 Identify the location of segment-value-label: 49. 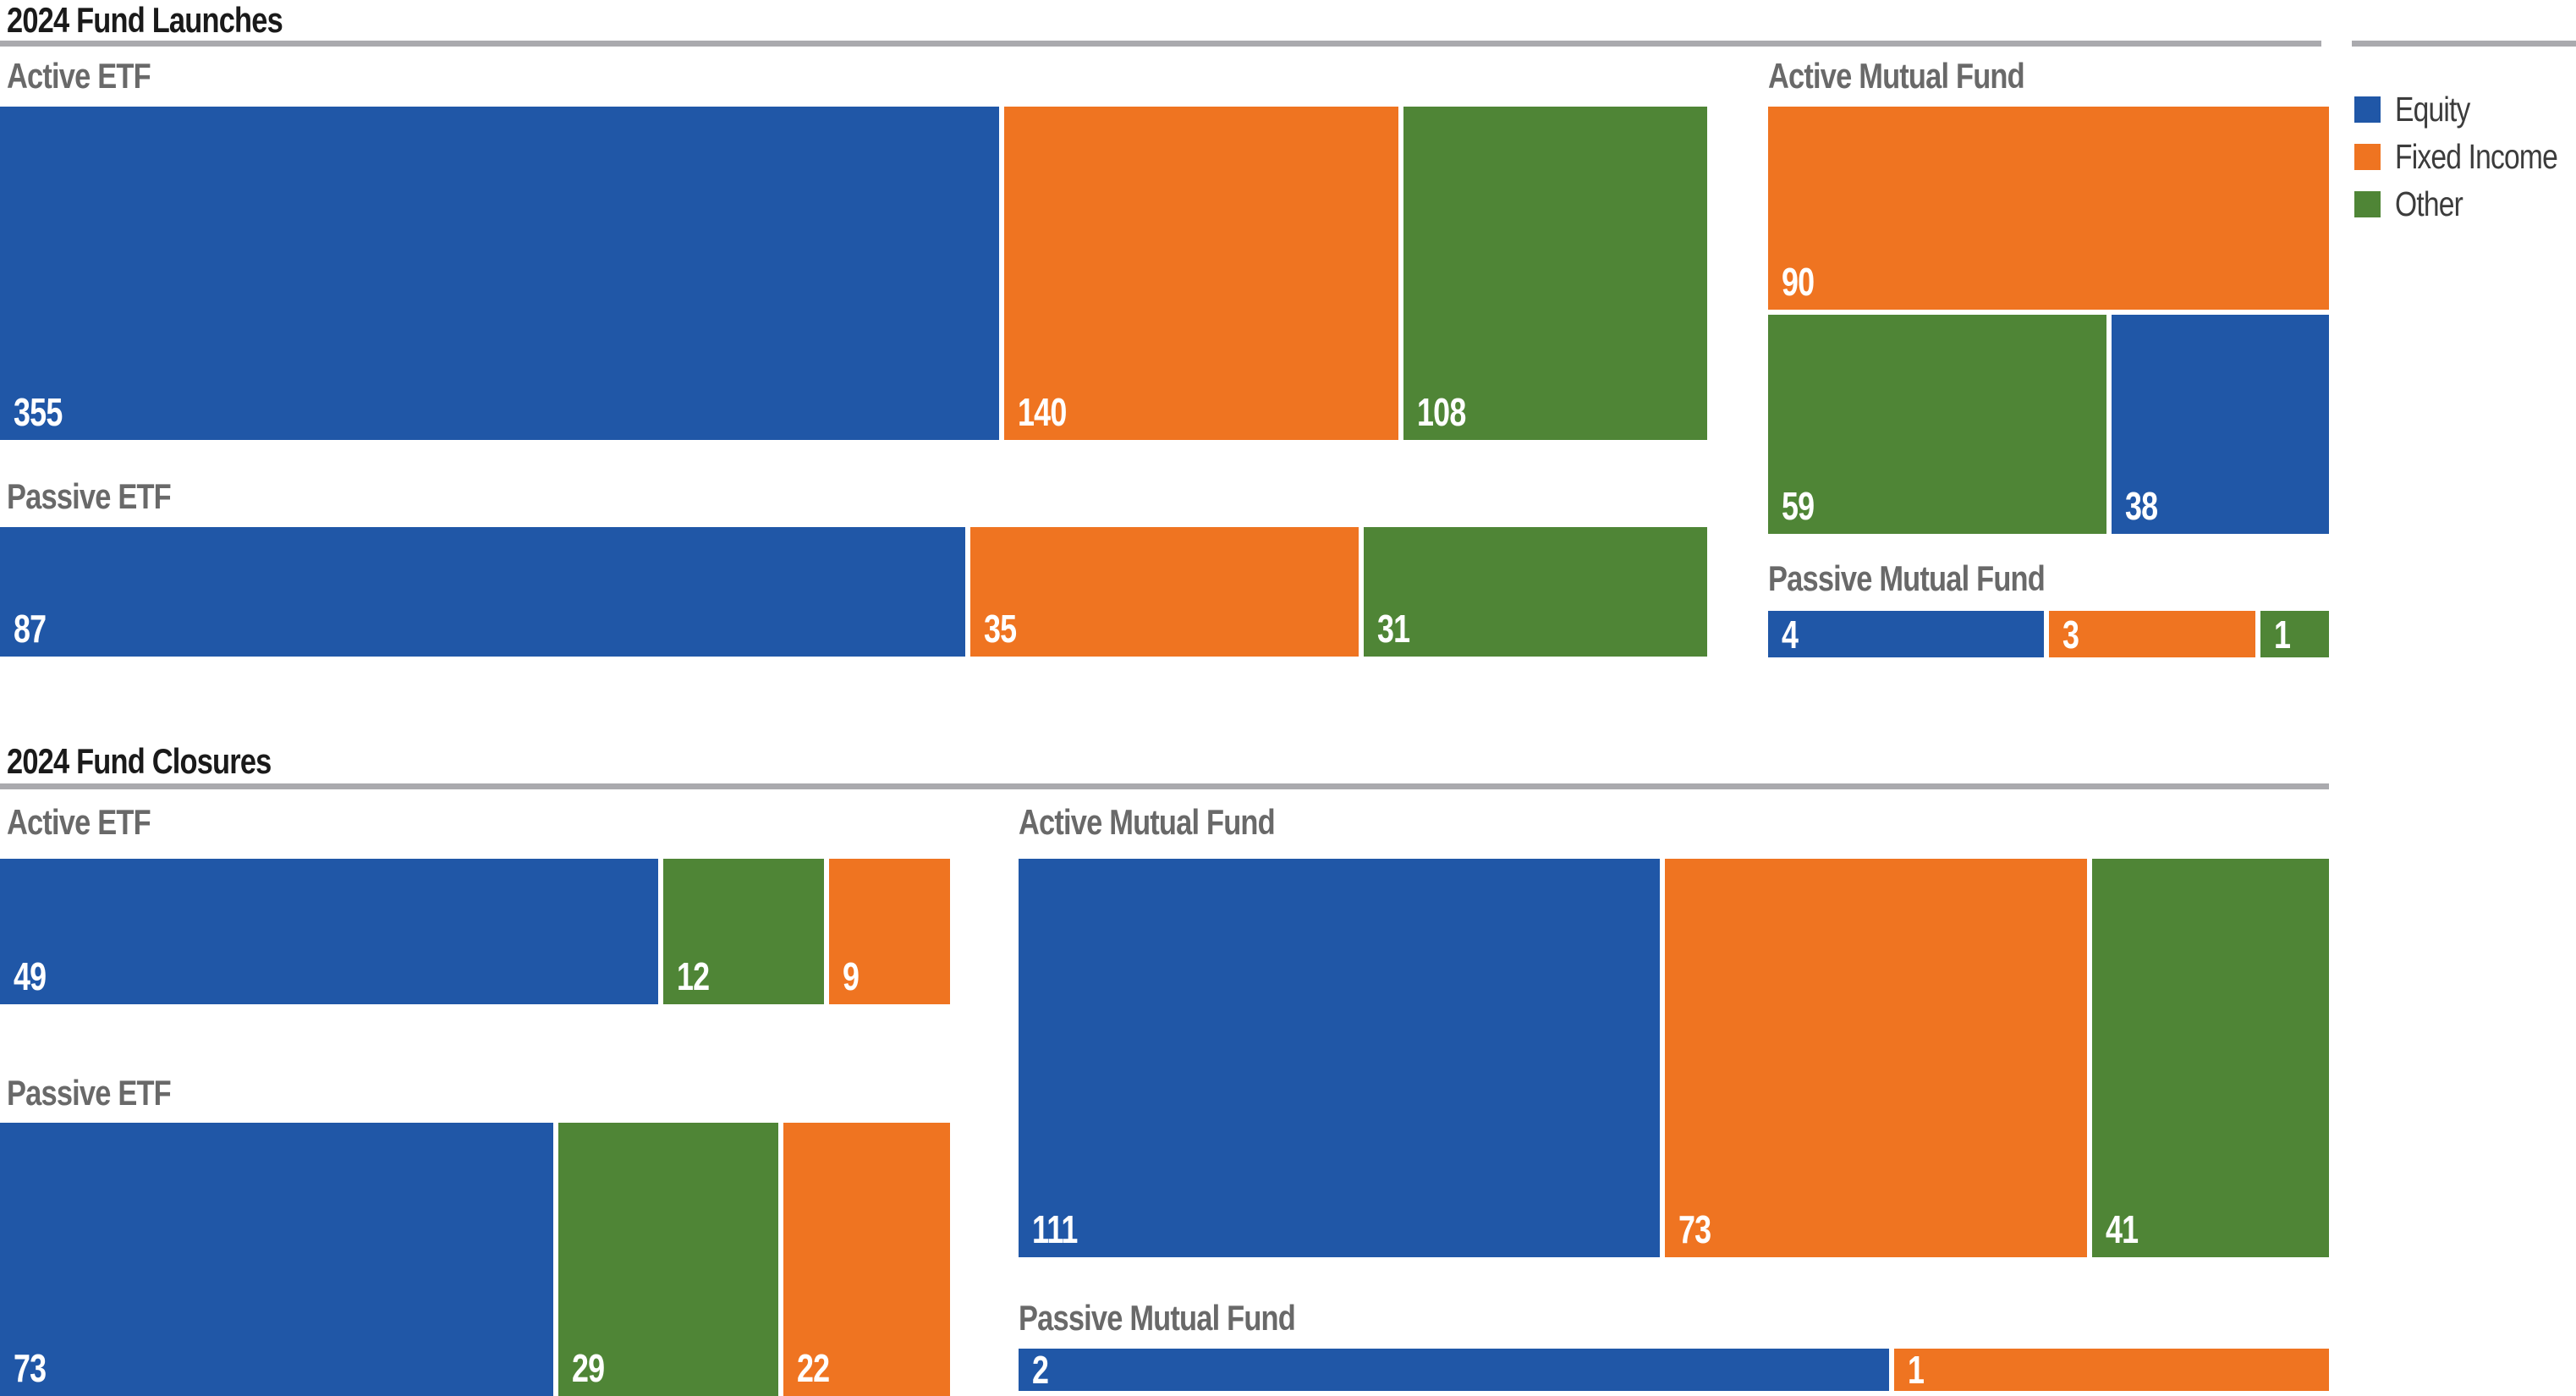
(31, 976).